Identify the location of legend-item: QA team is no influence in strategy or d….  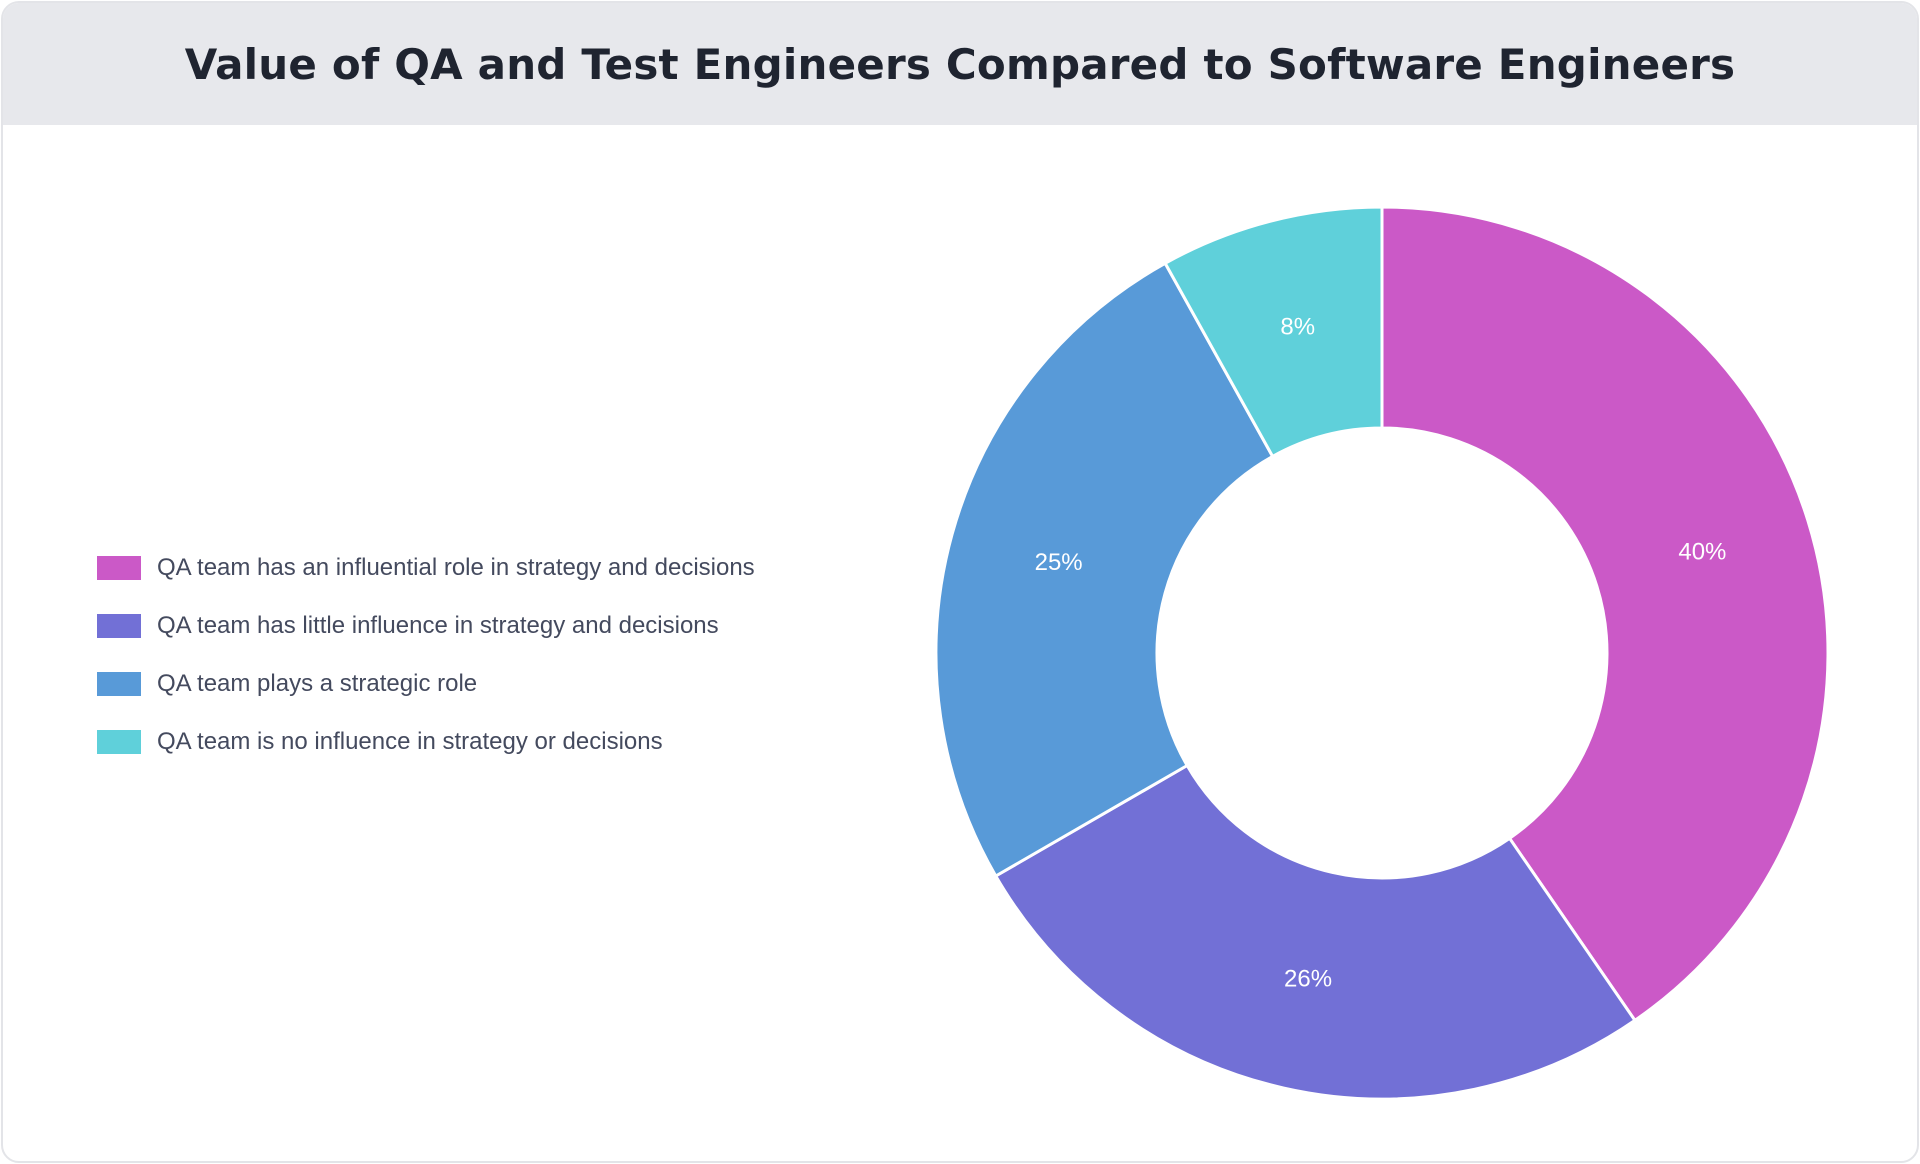
(426, 742).